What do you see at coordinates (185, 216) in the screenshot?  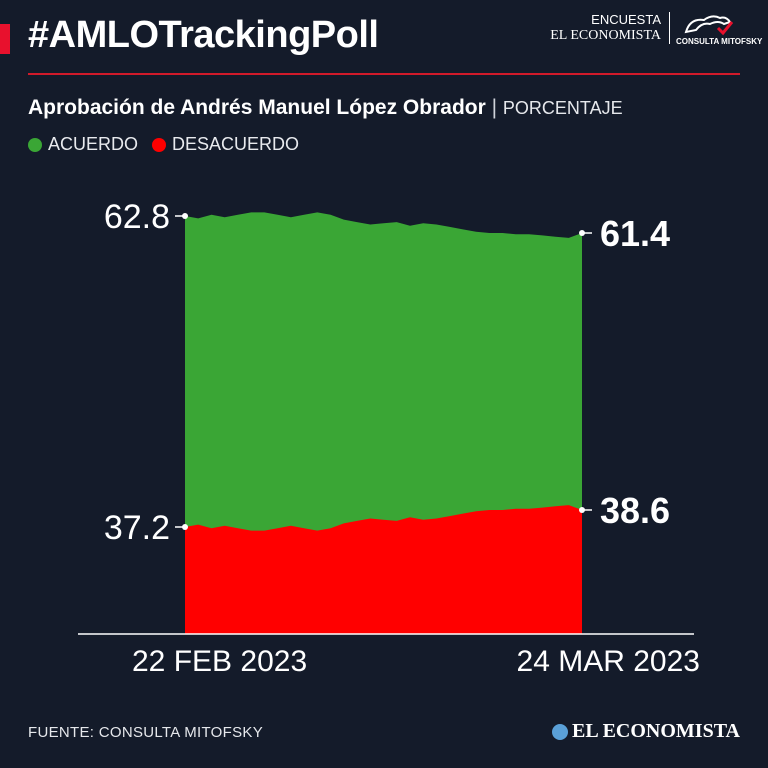 I see `marker-start-acuerdo` at bounding box center [185, 216].